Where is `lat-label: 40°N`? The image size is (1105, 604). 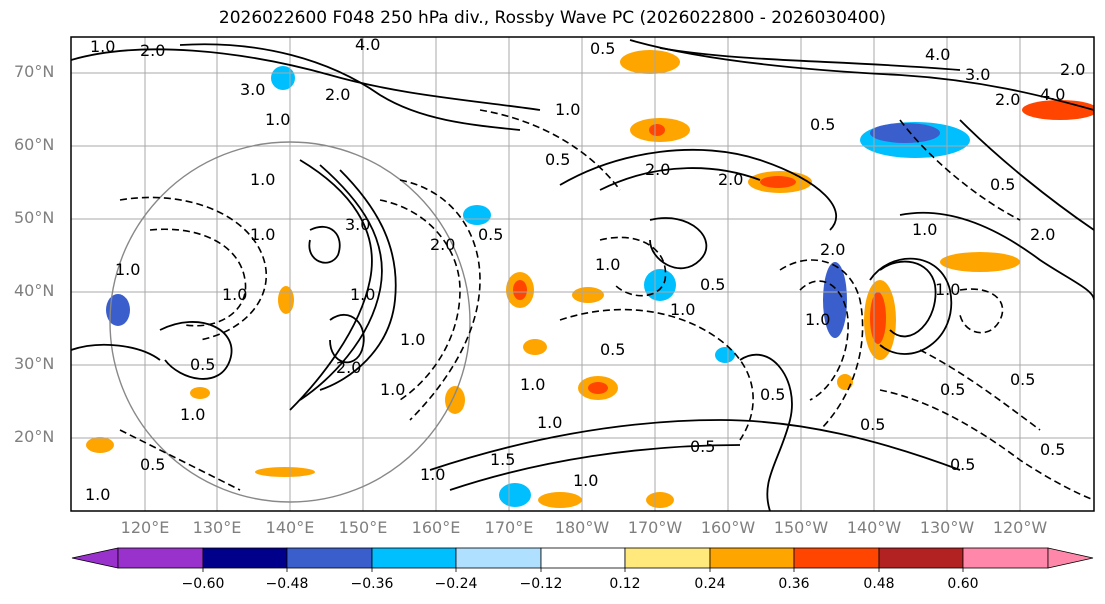 lat-label: 40°N is located at coordinates (34, 290).